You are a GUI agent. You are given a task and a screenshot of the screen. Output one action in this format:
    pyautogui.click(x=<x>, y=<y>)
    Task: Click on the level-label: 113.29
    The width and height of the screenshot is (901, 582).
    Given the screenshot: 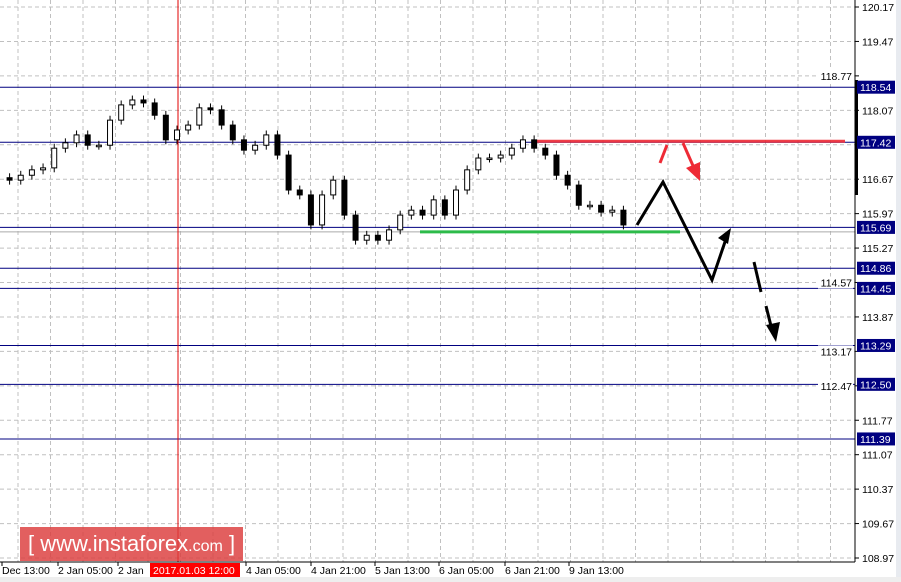 What is the action you would take?
    pyautogui.click(x=875, y=346)
    